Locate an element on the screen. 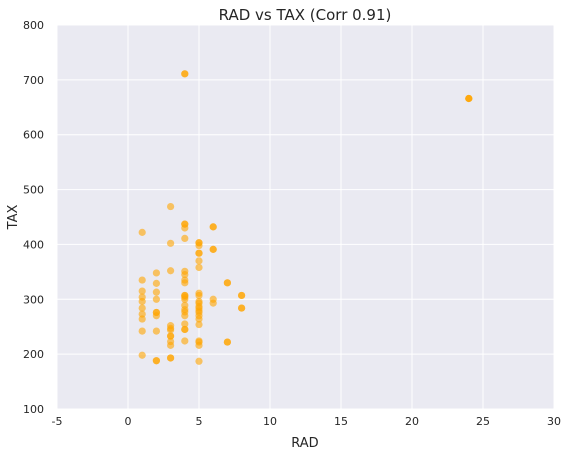  y-tick-label: 400 is located at coordinates (33, 244).